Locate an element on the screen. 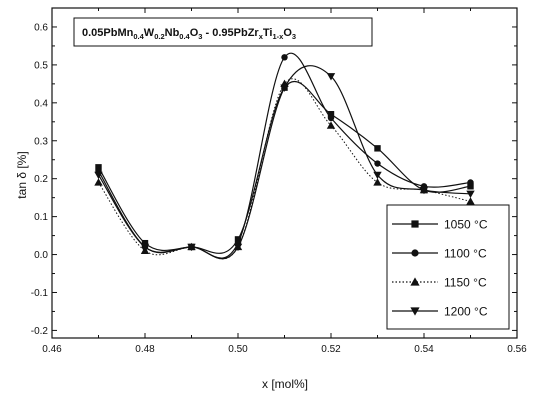  x-tick-label: 0.50 is located at coordinates (238, 349).